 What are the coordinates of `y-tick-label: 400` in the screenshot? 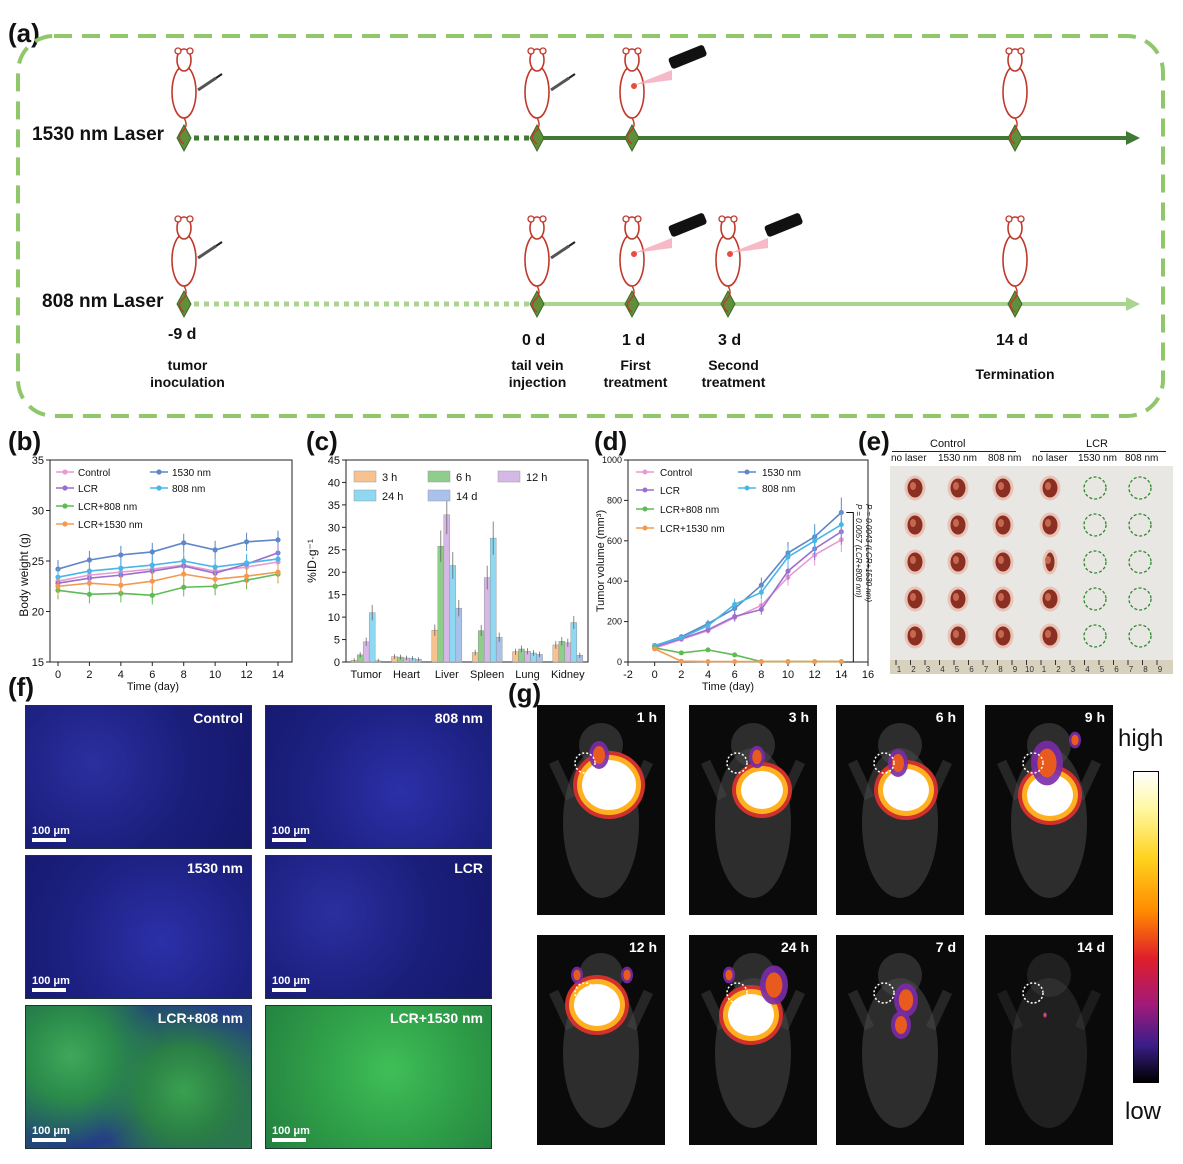 It's located at (614, 581).